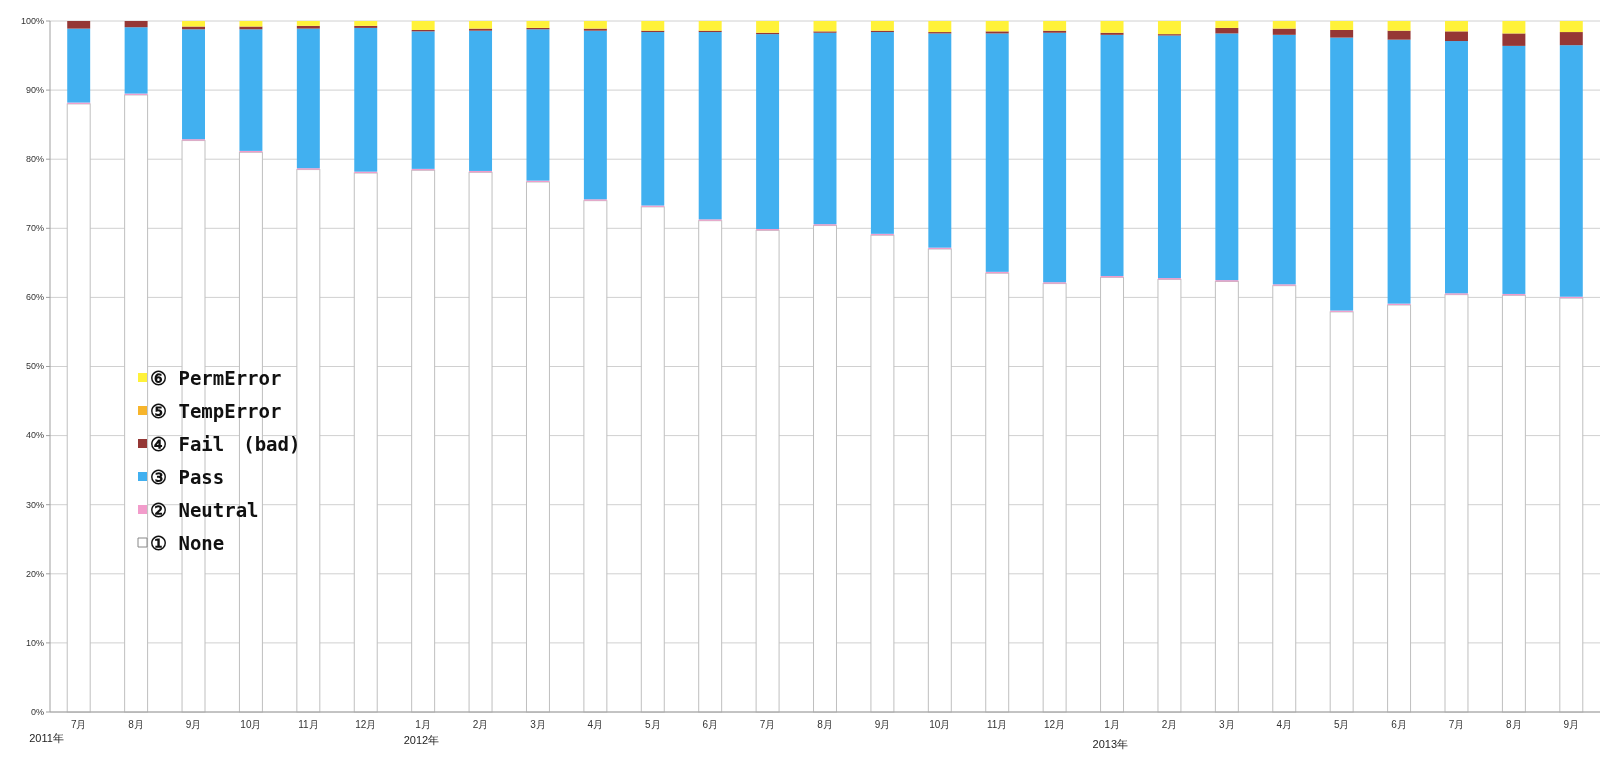 Image resolution: width=1612 pixels, height=762 pixels. What do you see at coordinates (34, 89) in the screenshot?
I see `y-tick-label: 90%` at bounding box center [34, 89].